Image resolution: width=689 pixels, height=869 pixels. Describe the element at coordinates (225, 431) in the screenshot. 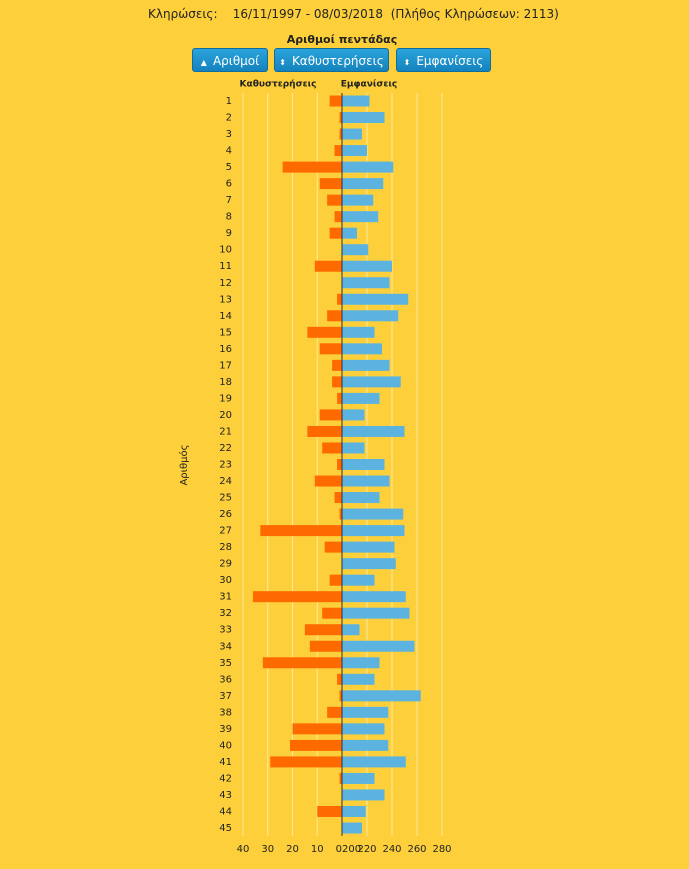

I see `y-tick-label: 21` at that location.